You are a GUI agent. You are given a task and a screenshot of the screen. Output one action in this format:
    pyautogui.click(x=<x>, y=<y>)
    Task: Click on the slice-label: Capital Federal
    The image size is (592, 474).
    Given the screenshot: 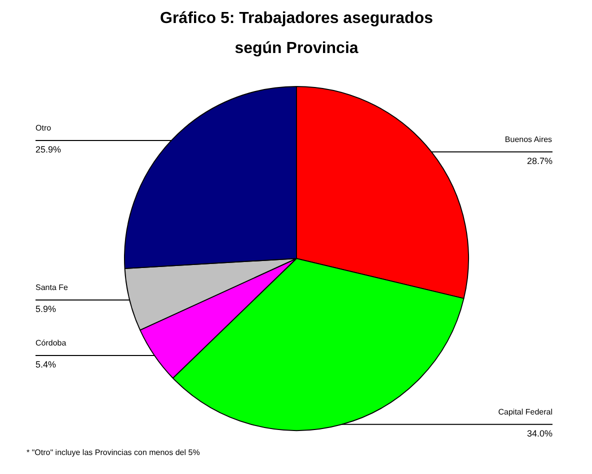 What is the action you would take?
    pyautogui.click(x=525, y=411)
    